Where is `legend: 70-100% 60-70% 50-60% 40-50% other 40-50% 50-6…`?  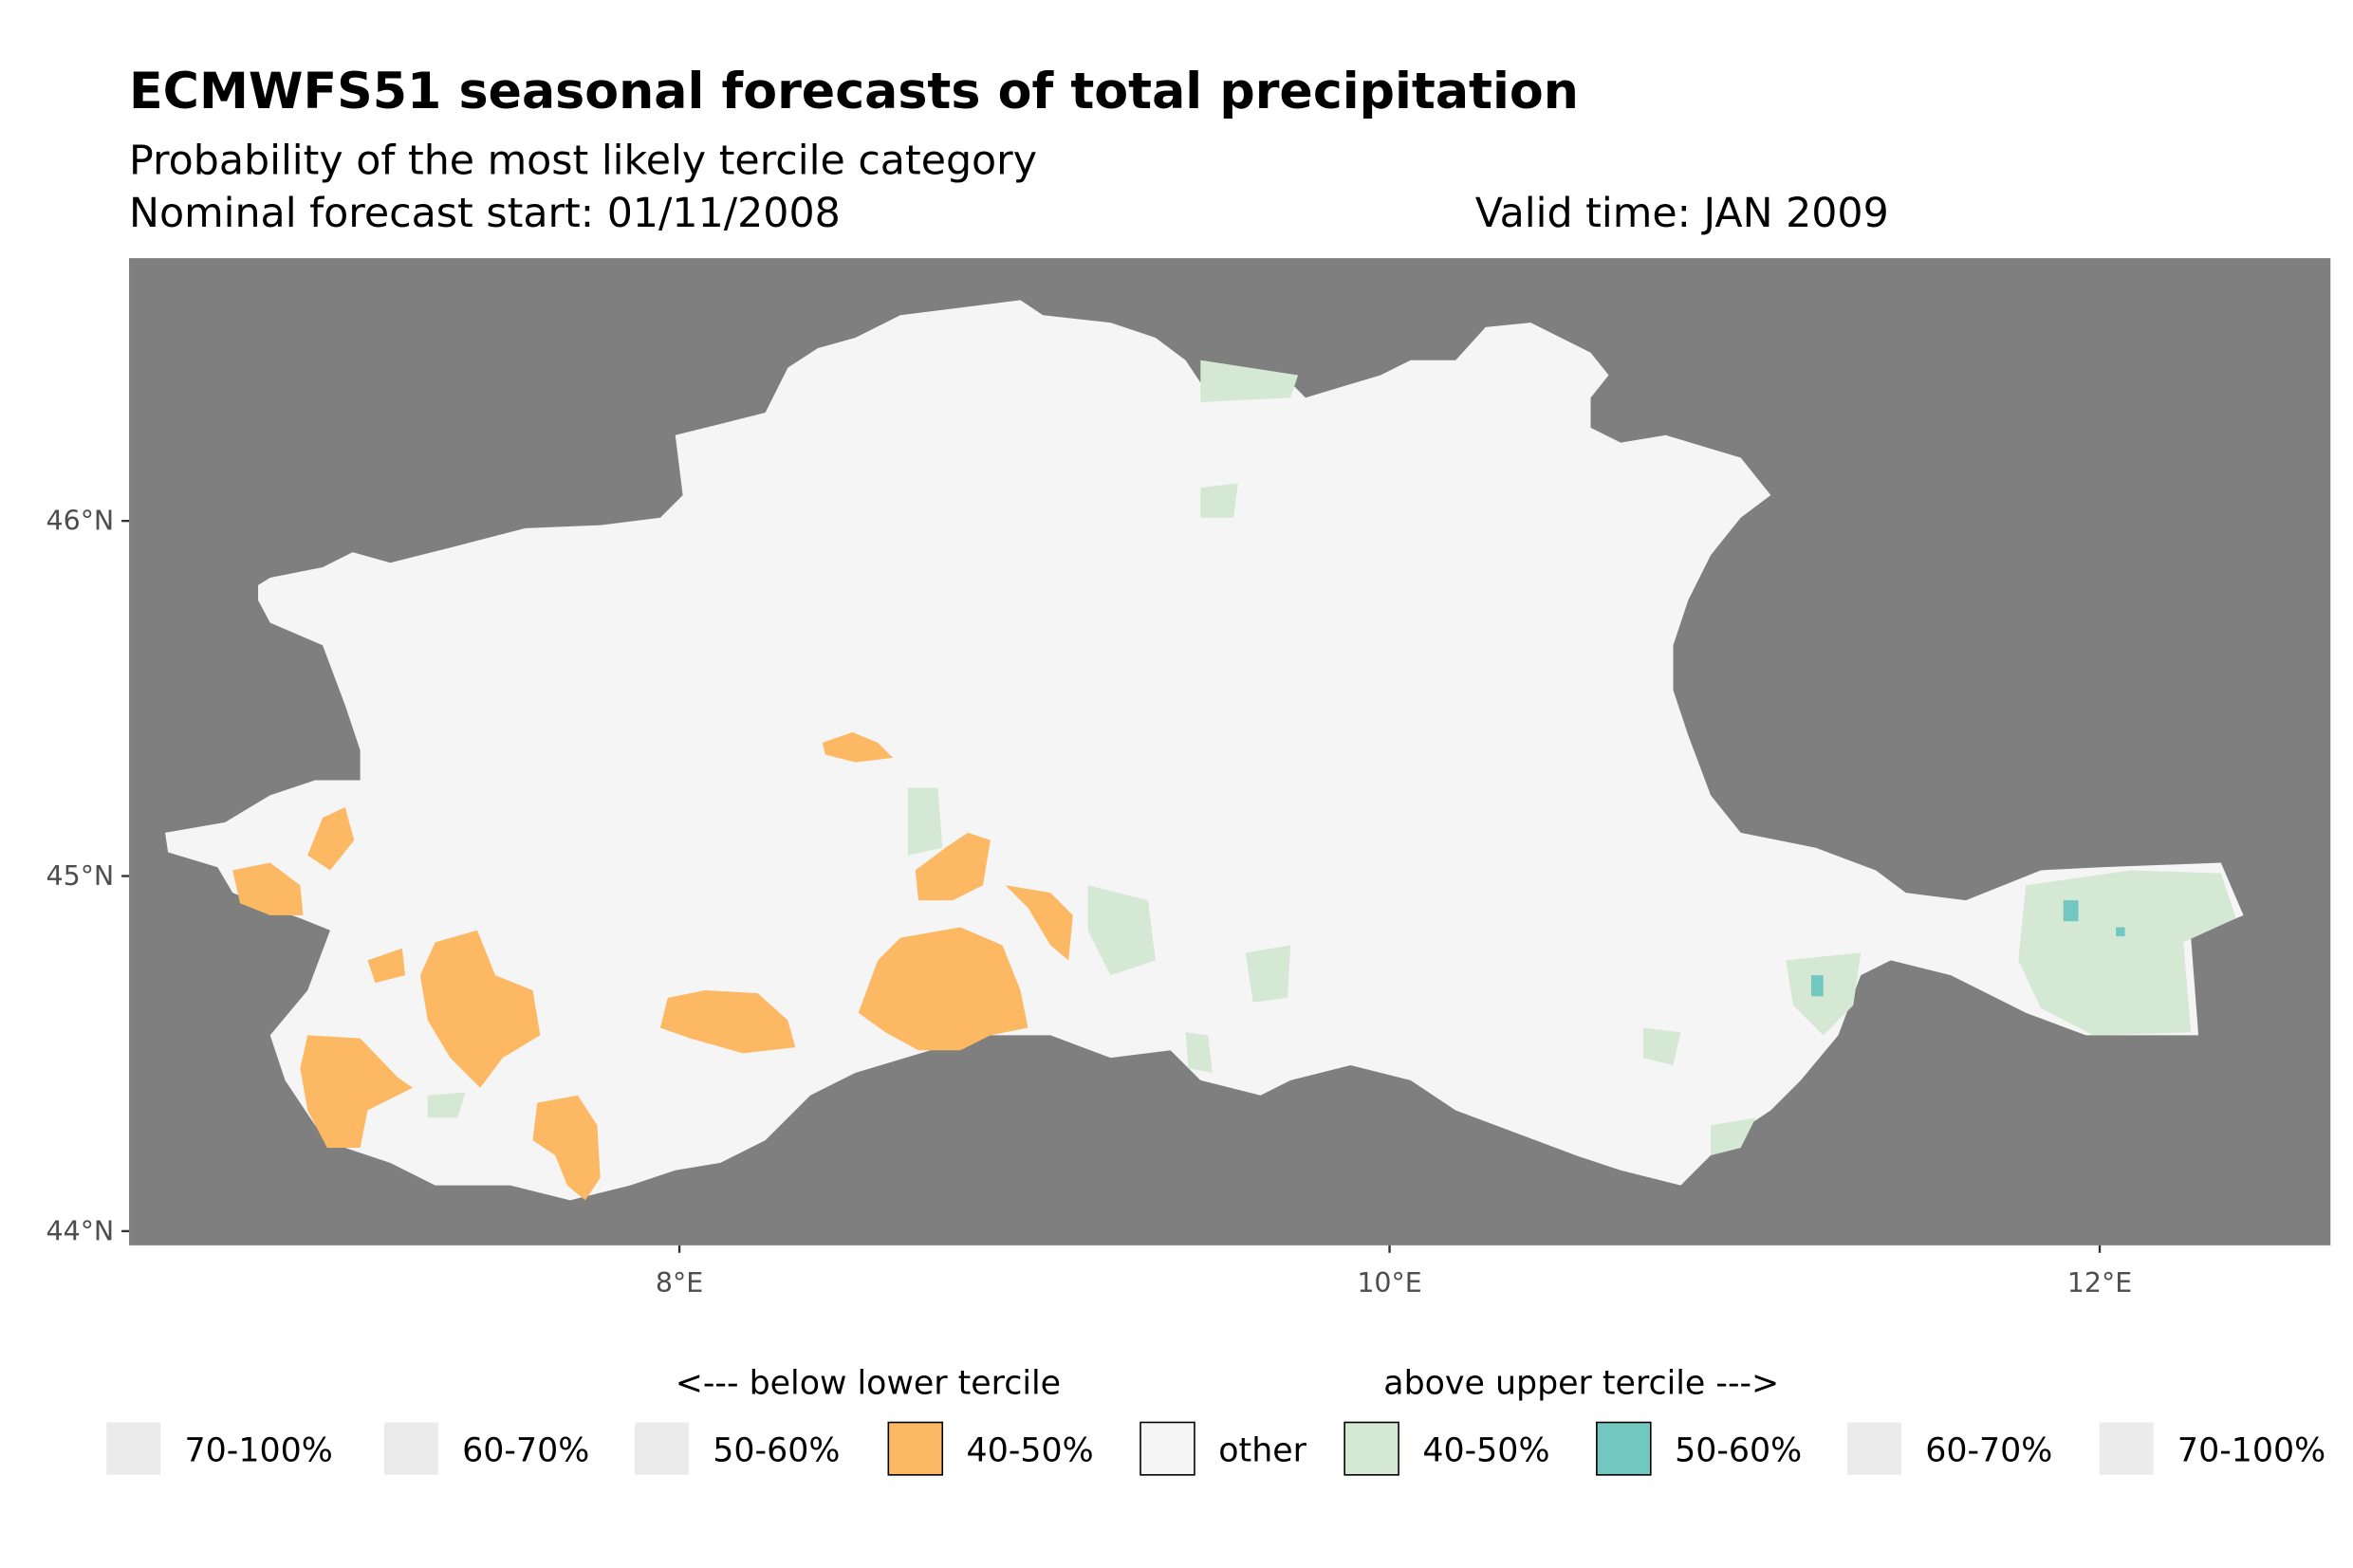 legend: 70-100% 60-70% 50-60% 40-50% other 40-50% 50-6… is located at coordinates (1215, 1448).